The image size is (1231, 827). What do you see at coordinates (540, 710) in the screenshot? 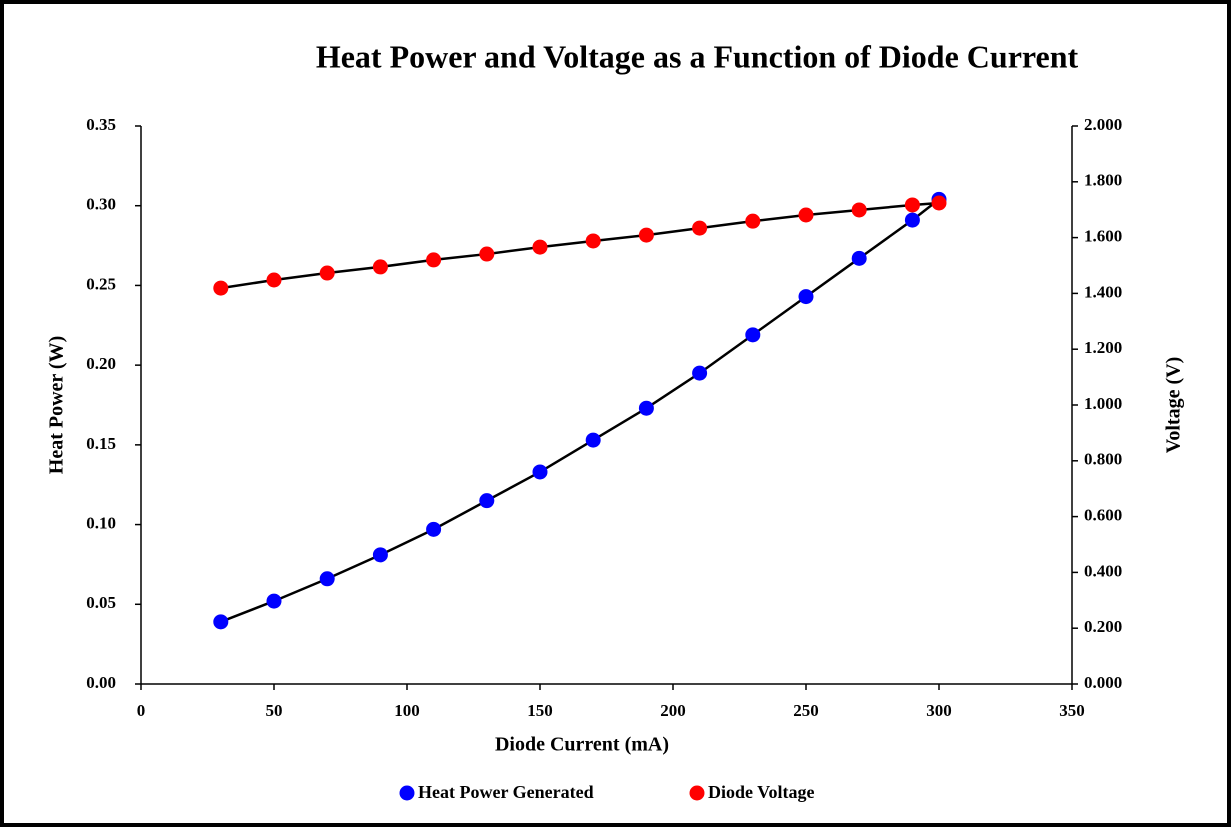
I see `x-tick-label: 150` at bounding box center [540, 710].